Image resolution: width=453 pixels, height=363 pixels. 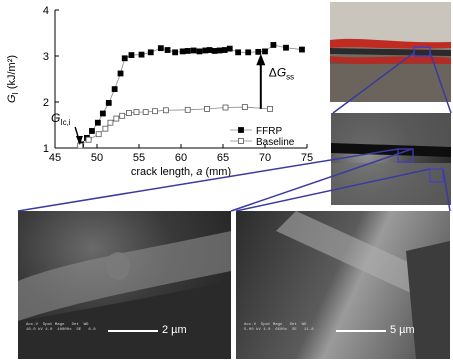 I want to click on series-layer, so click(x=191, y=95).